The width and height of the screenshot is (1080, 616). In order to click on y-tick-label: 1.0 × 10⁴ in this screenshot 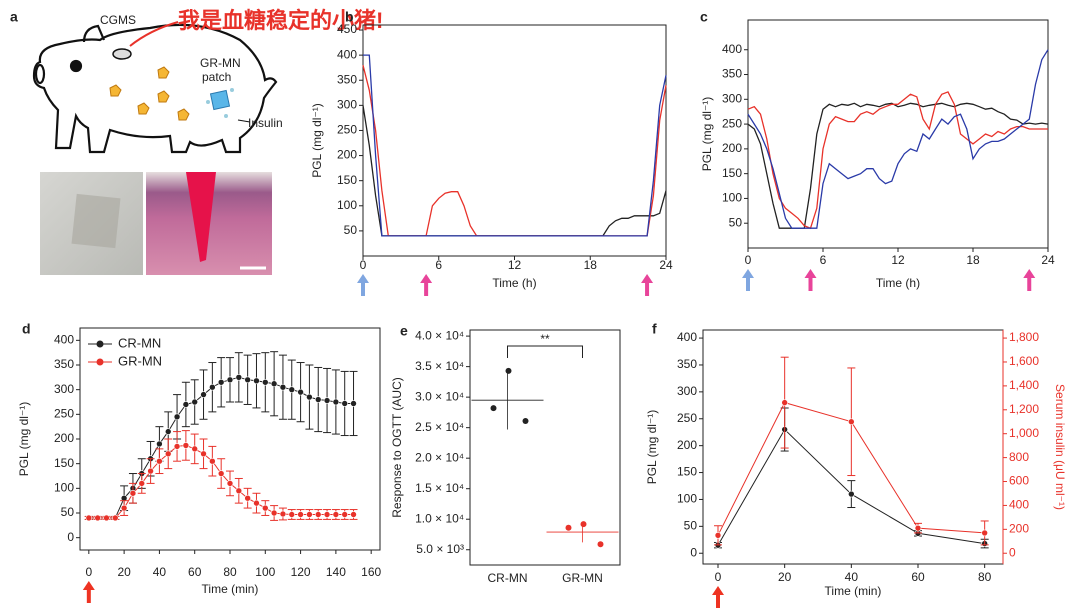, I will do `click(439, 518)`.